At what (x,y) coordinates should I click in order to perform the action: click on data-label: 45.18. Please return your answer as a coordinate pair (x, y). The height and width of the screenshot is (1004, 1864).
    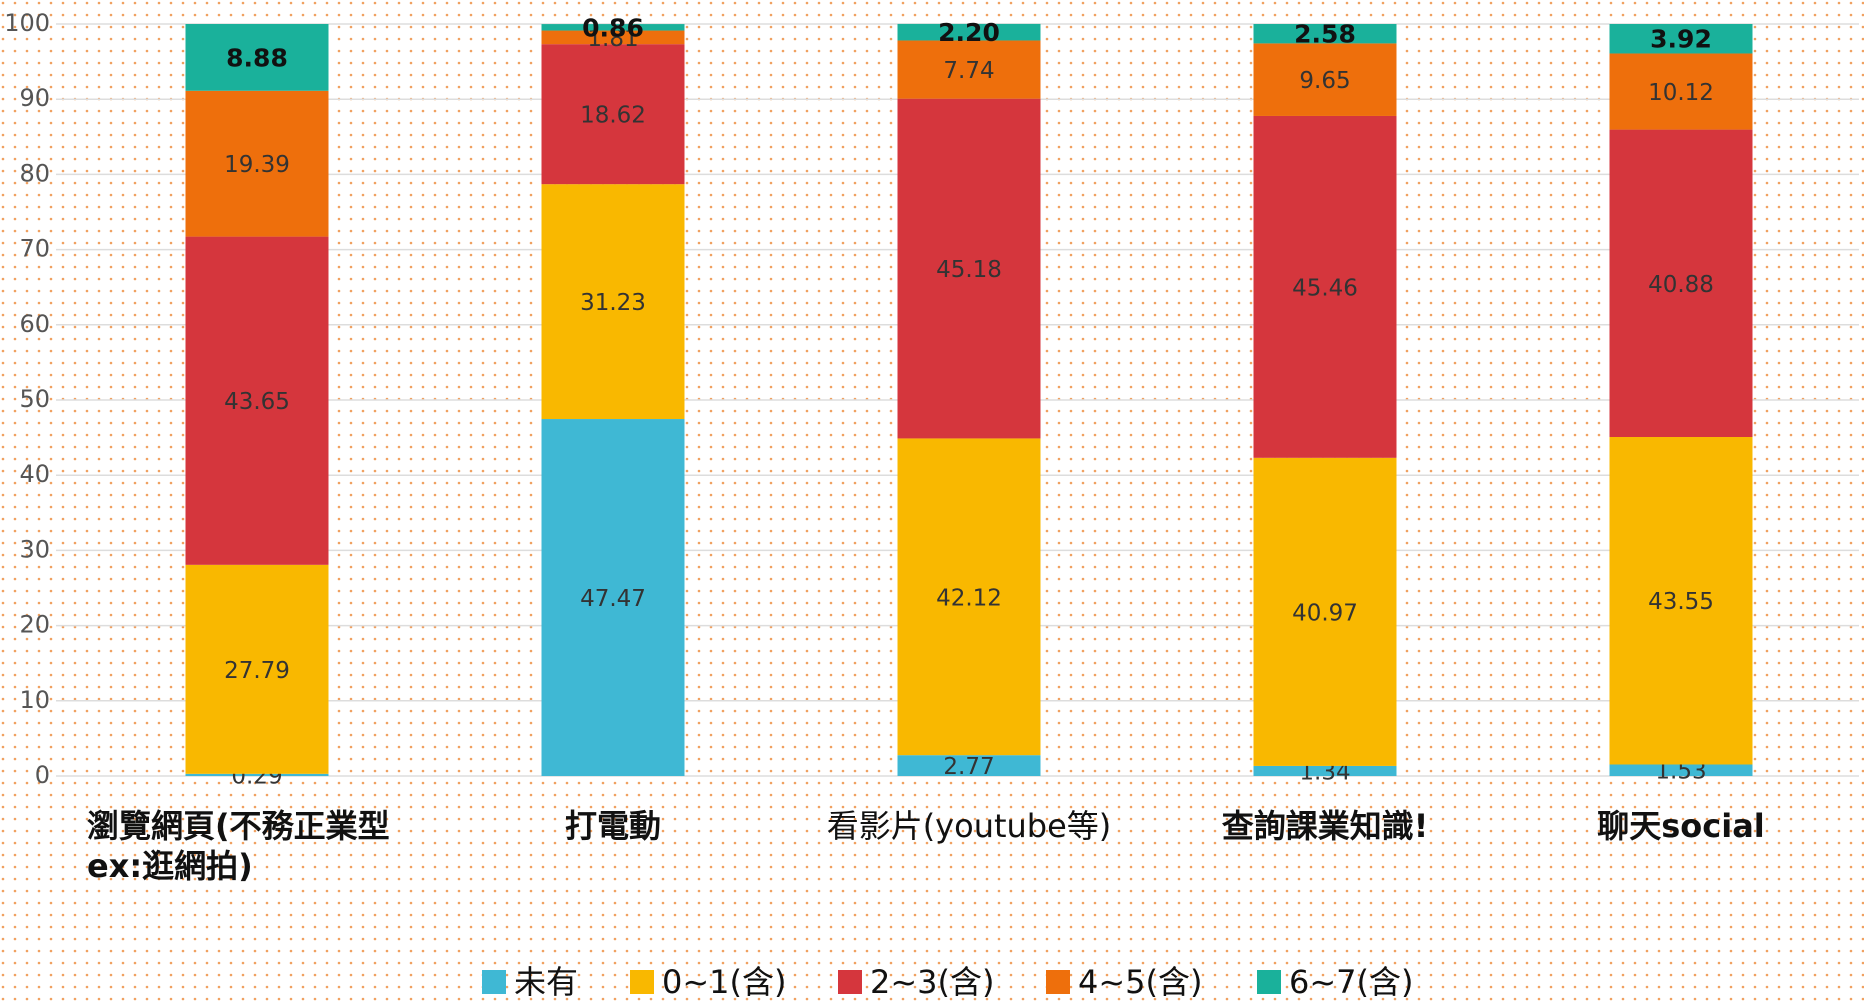
    Looking at the image, I should click on (969, 270).